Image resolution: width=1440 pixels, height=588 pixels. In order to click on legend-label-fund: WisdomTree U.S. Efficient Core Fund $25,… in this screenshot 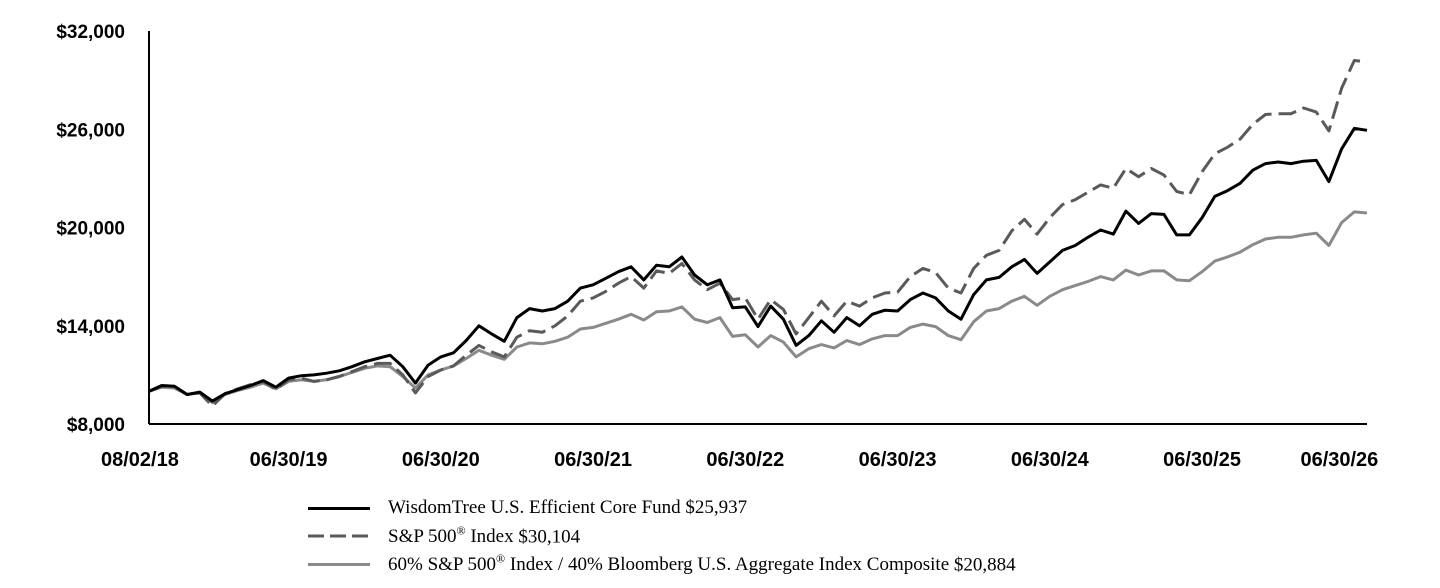, I will do `click(567, 508)`.